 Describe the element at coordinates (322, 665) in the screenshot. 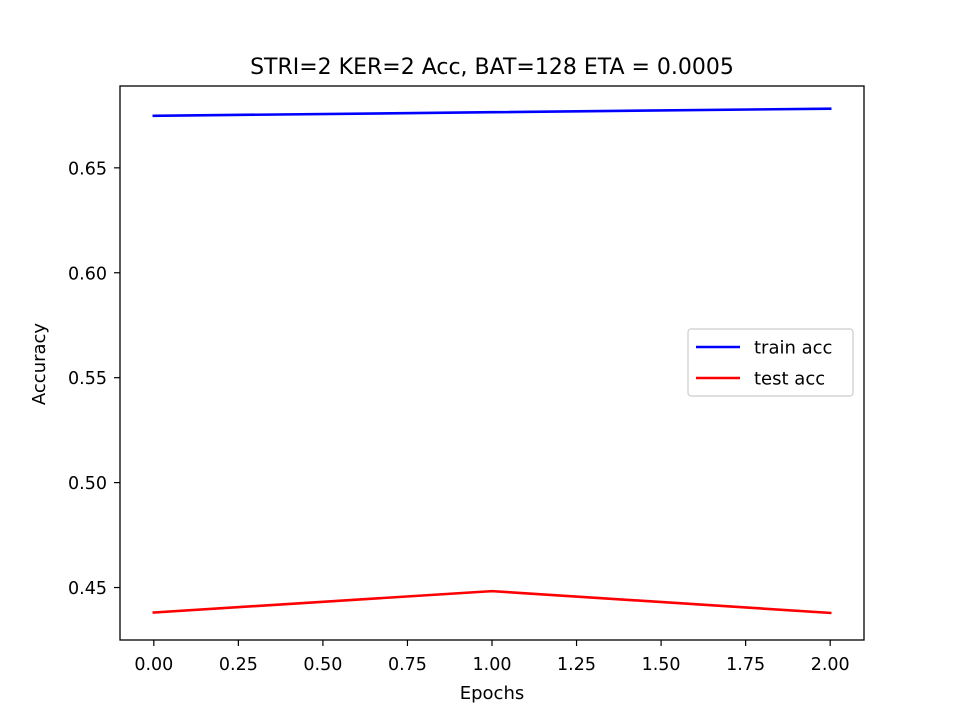

I see `x-tick-label: 0.50` at that location.